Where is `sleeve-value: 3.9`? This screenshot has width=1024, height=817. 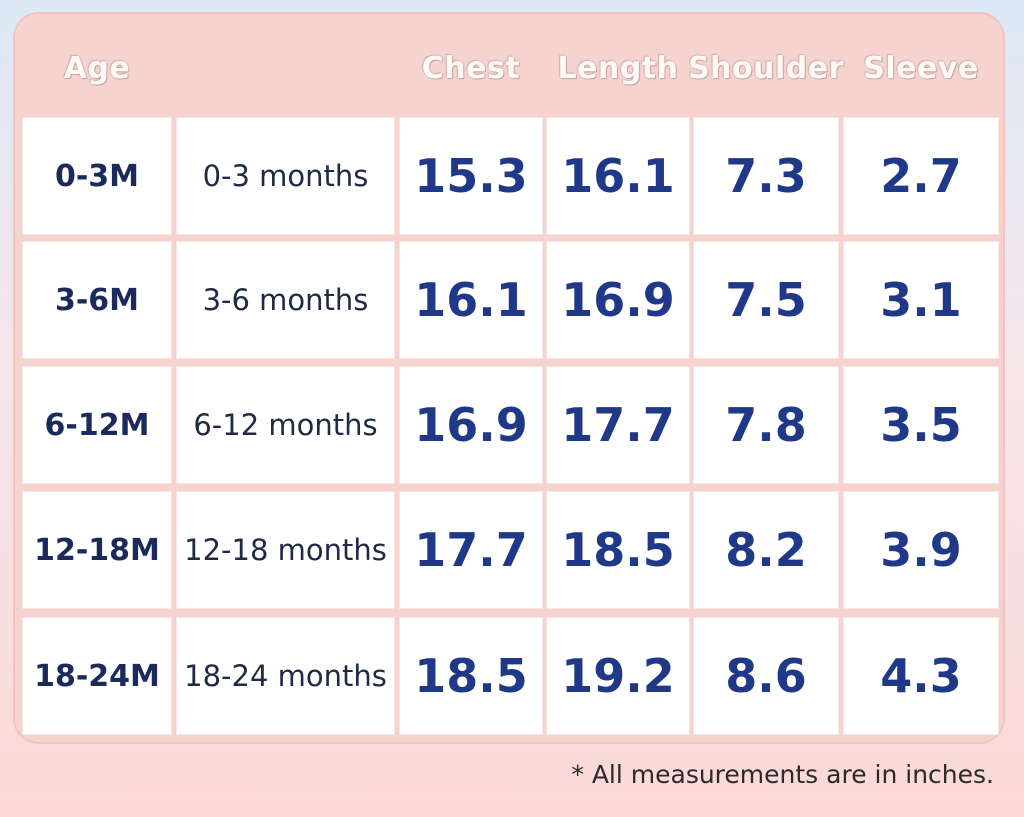
sleeve-value: 3.9 is located at coordinates (921, 550).